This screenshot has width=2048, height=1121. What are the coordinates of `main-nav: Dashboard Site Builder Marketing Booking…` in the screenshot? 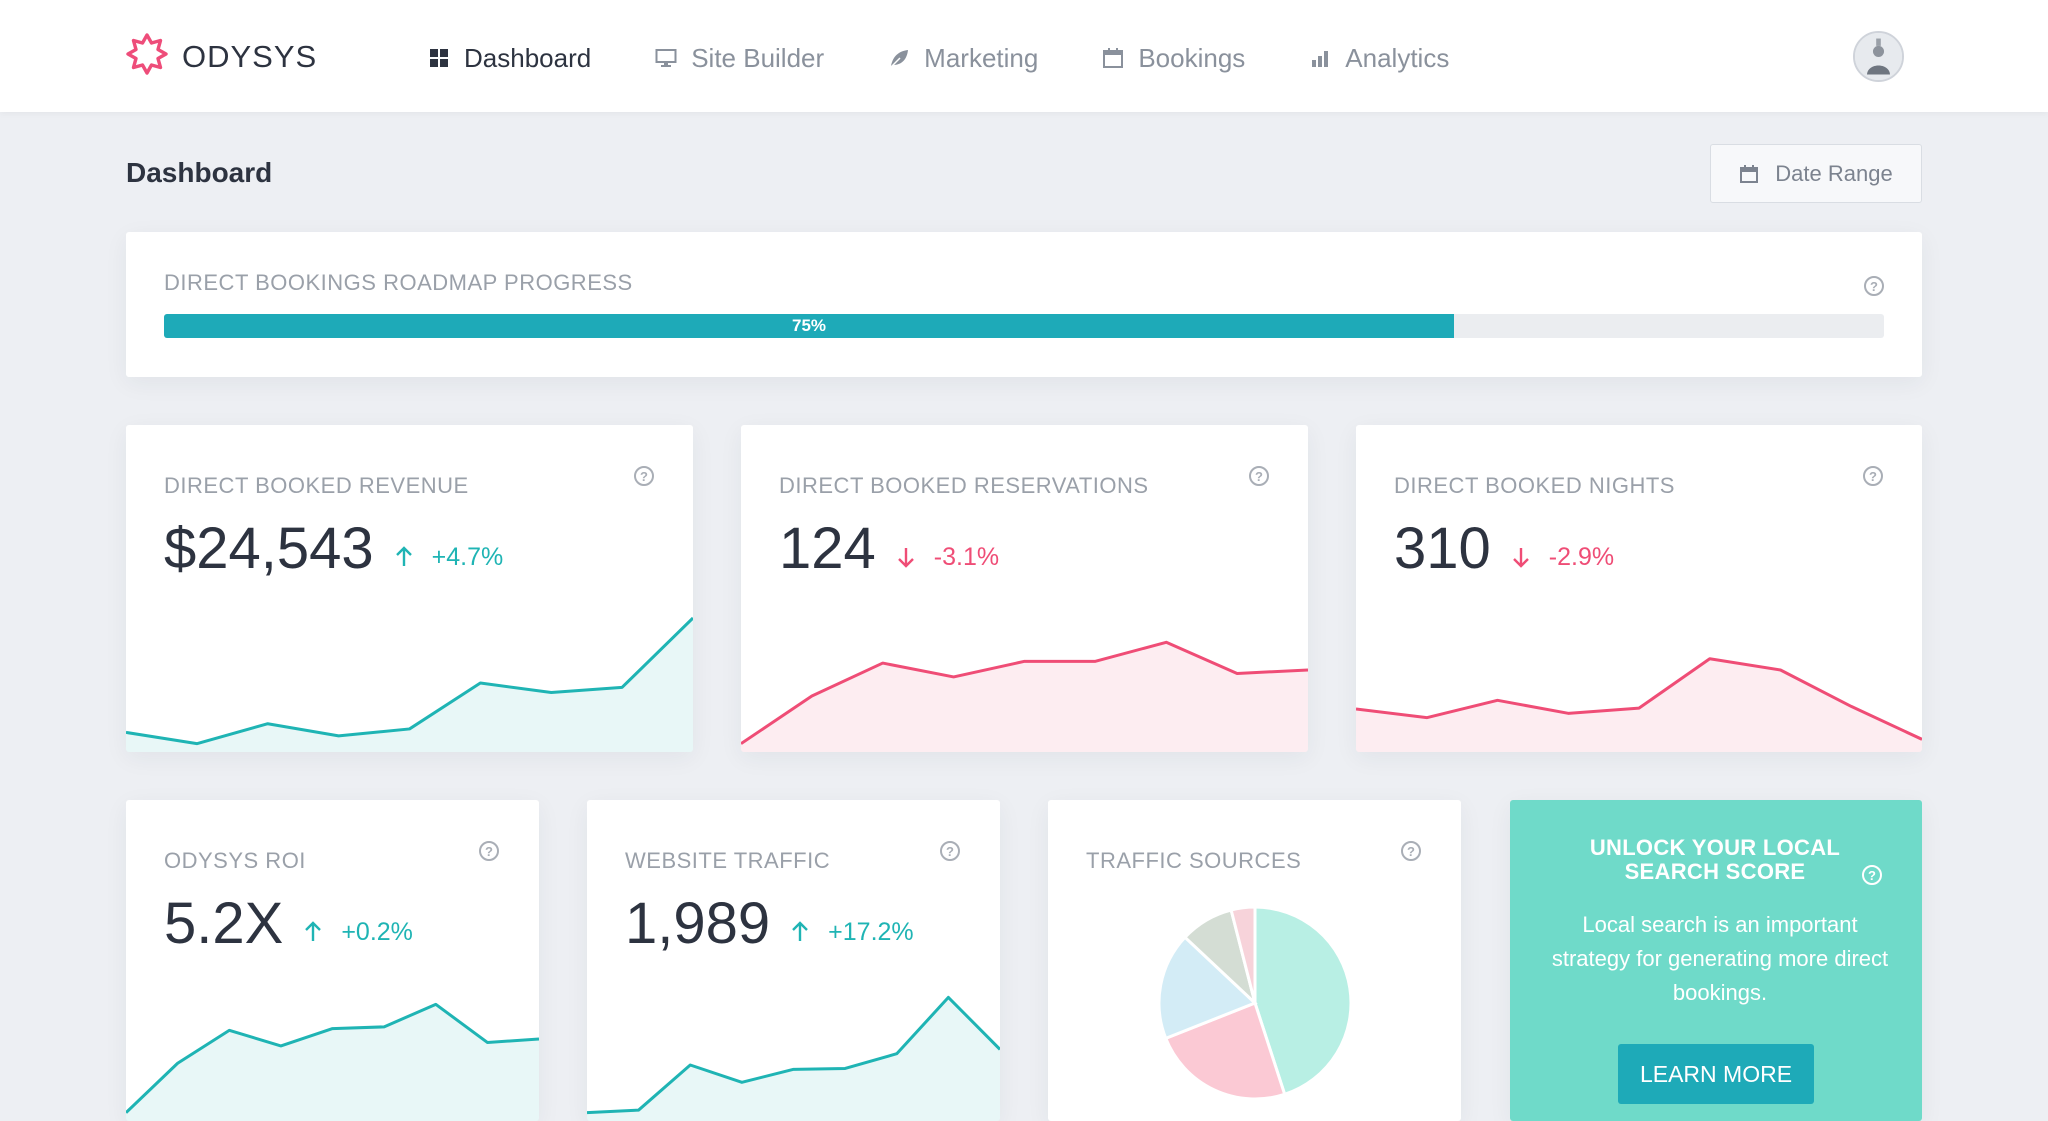 It's located at (970, 58).